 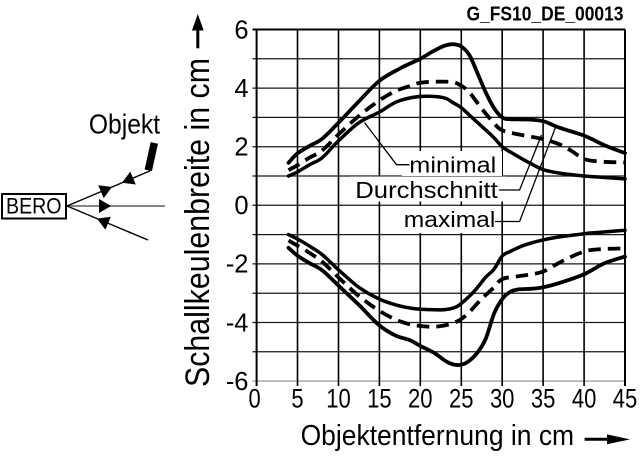 What do you see at coordinates (426, 190) in the screenshot?
I see `svg-text: Durchschnitt` at bounding box center [426, 190].